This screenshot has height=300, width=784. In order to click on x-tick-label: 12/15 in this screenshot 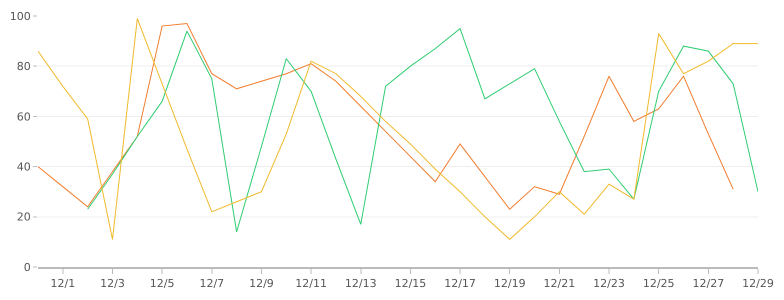, I will do `click(410, 283)`.